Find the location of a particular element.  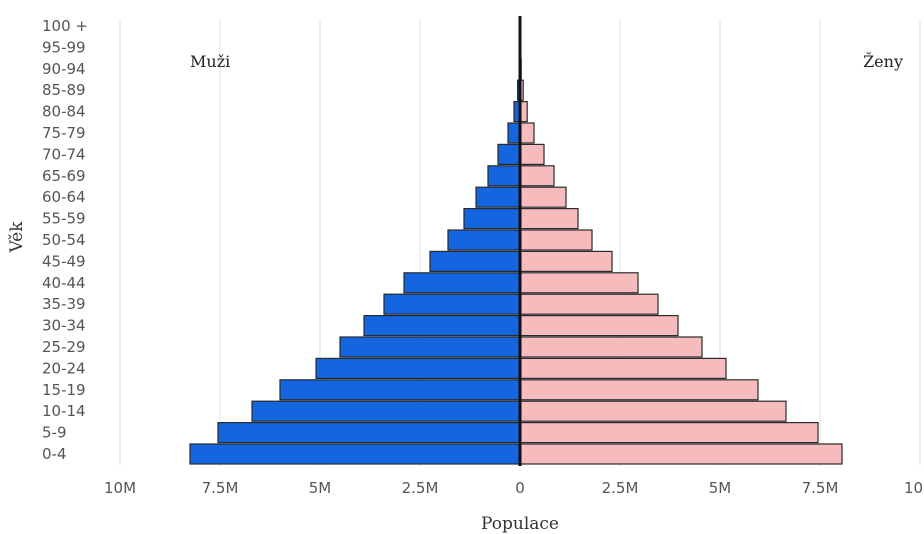

y-tick-label: 70-74 is located at coordinates (64, 154).